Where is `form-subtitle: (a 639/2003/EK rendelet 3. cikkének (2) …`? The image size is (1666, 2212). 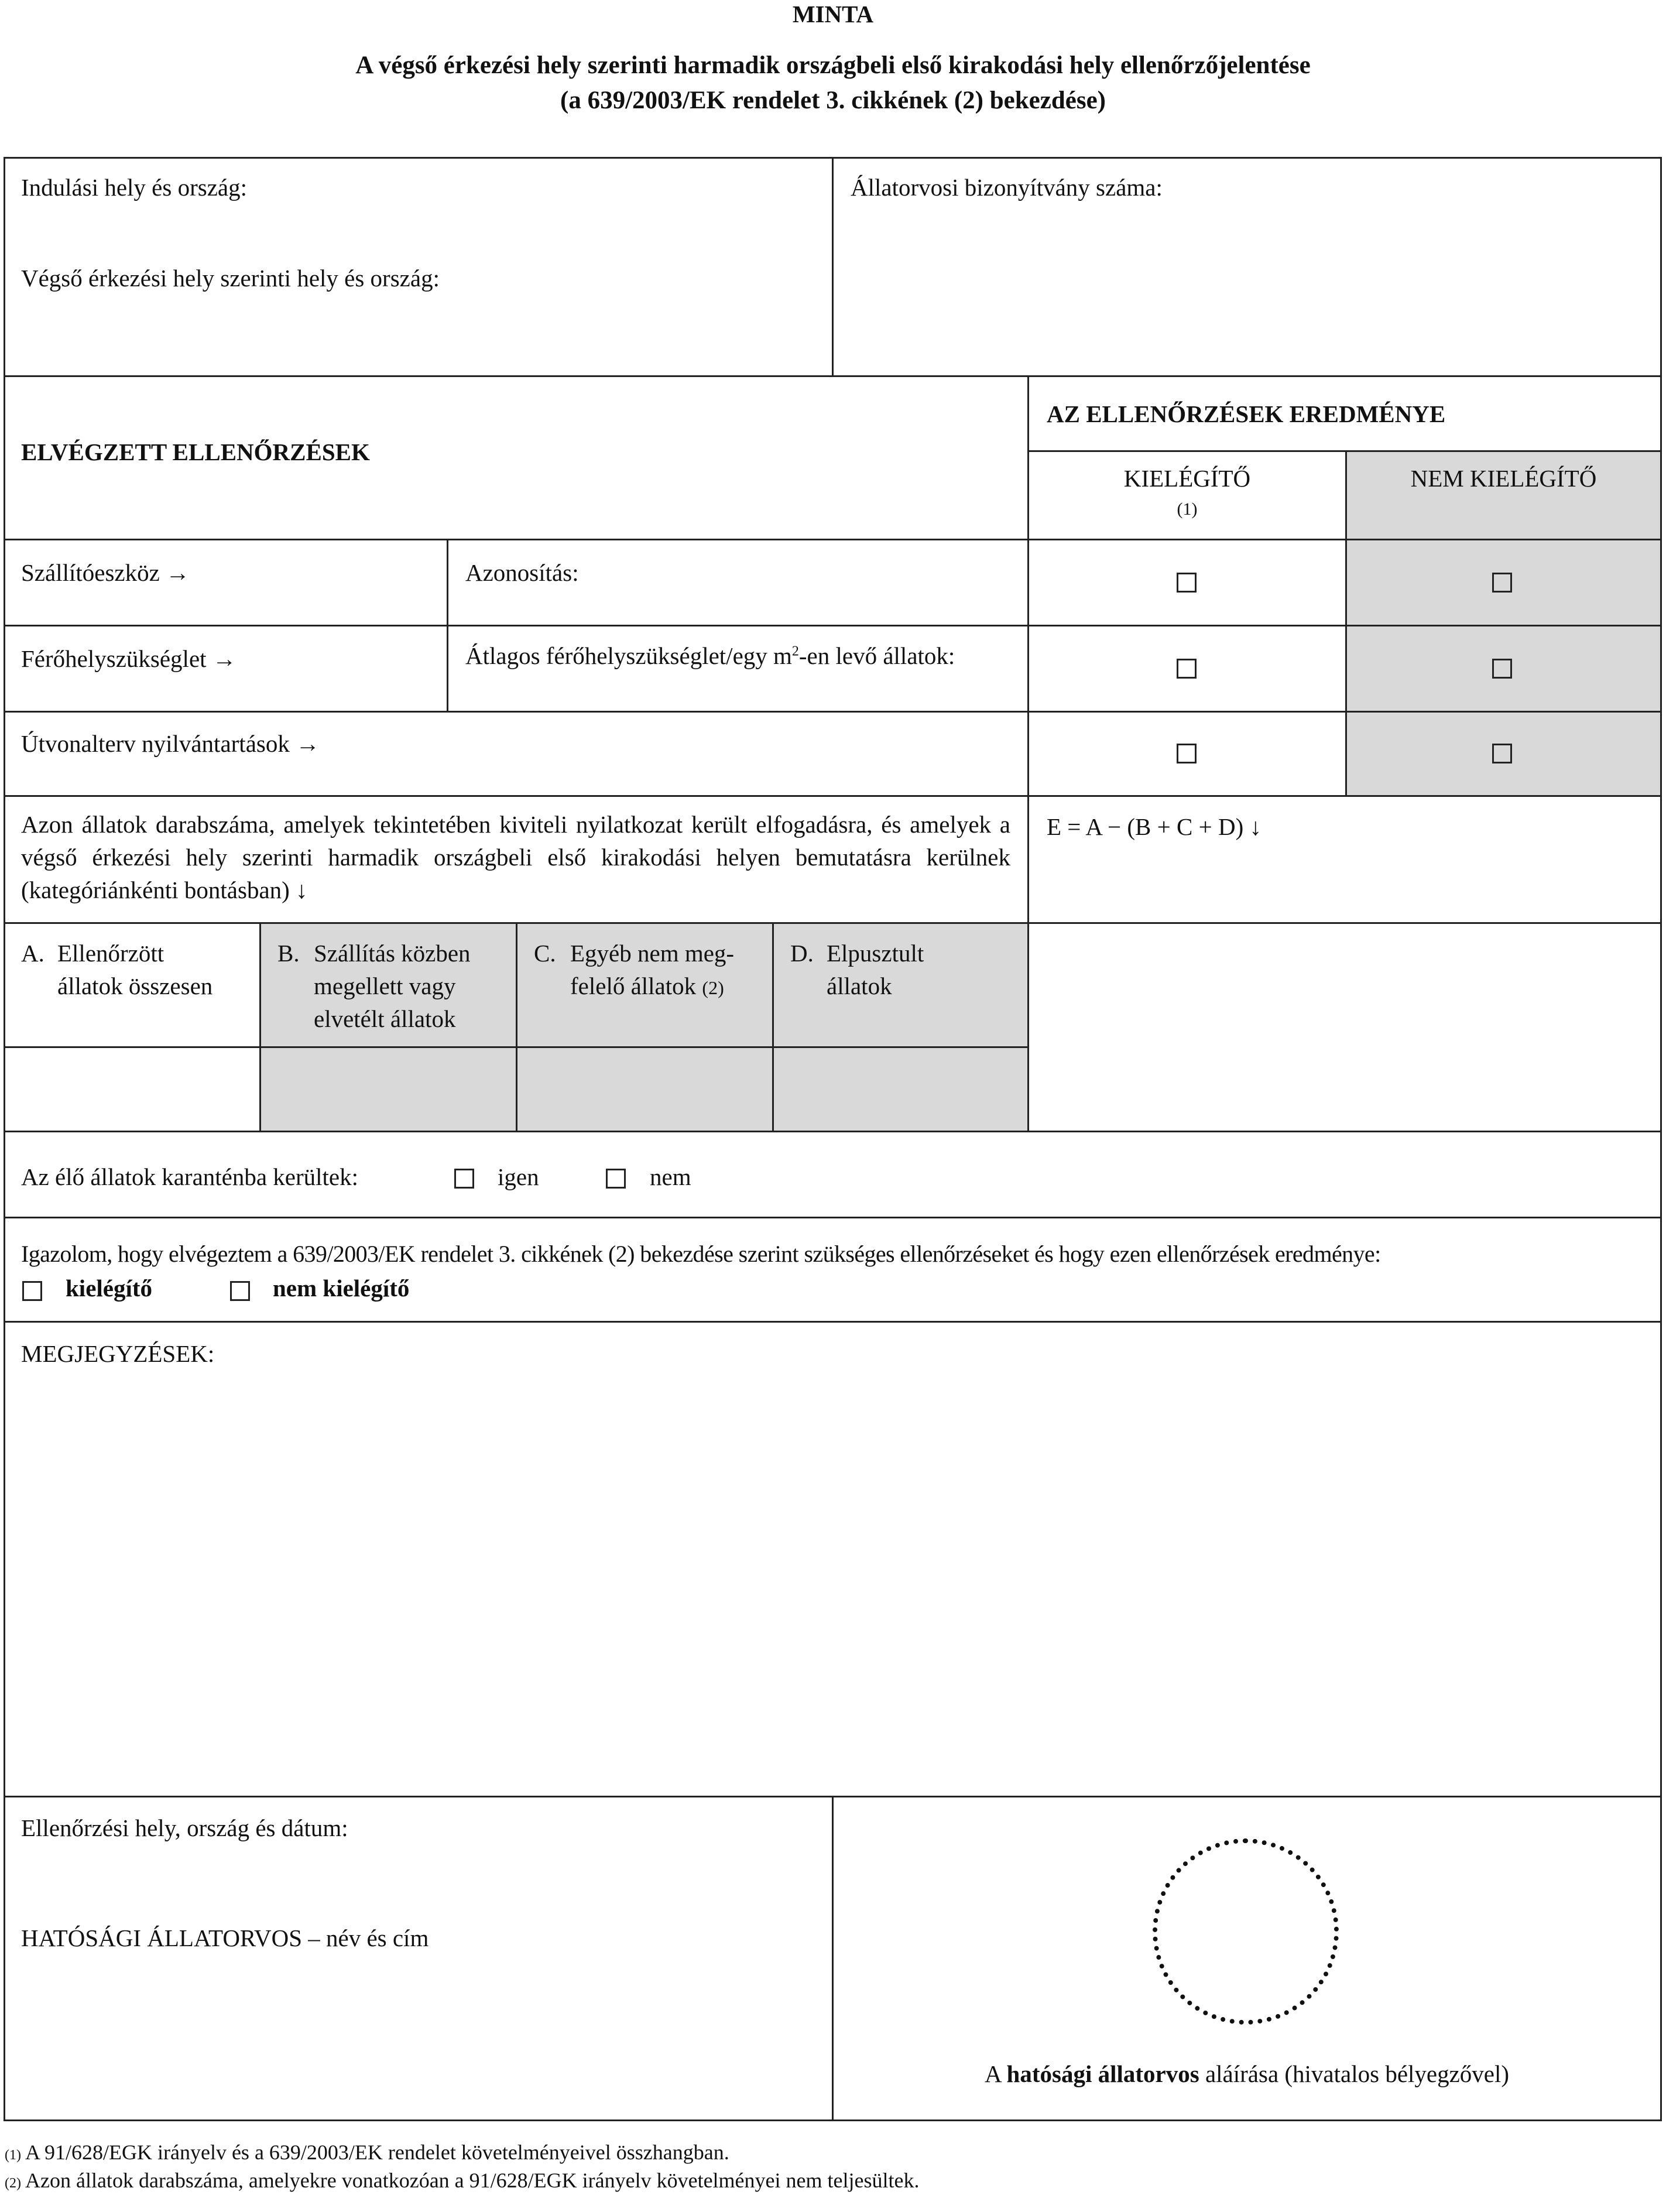
form-subtitle: (a 639/2003/EK rendelet 3. cikkének (2) … is located at coordinates (833, 101).